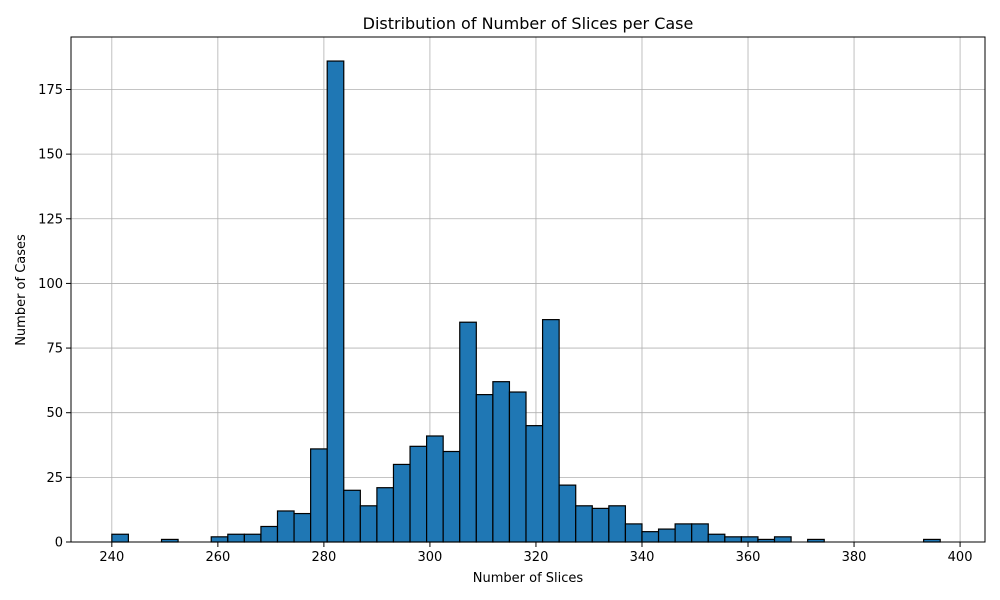  Describe the element at coordinates (50, 155) in the screenshot. I see `y-tick-label: 150` at that location.